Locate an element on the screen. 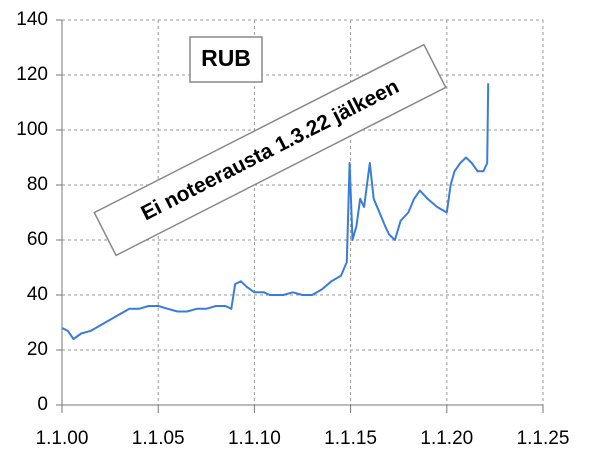 This screenshot has width=593, height=449. y-tick-label: 120 is located at coordinates (32, 74).